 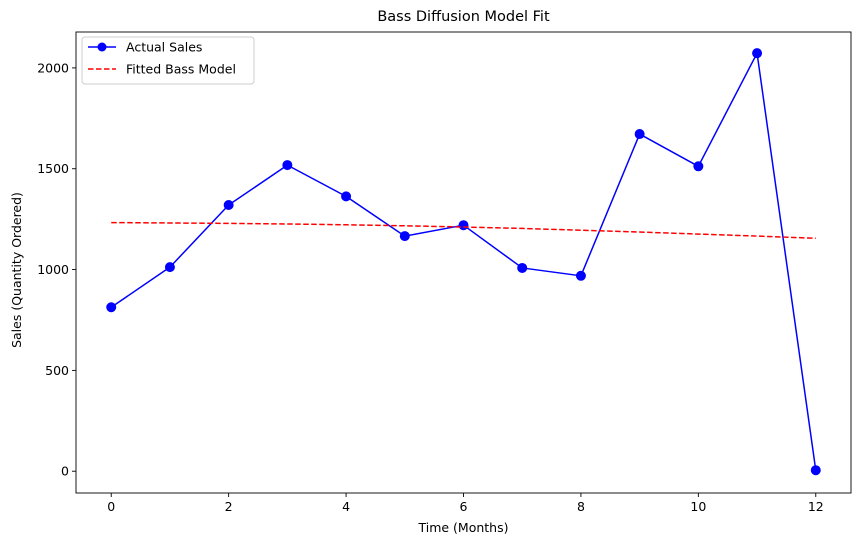 I want to click on x-axis-title: Time (Months), so click(x=462, y=527).